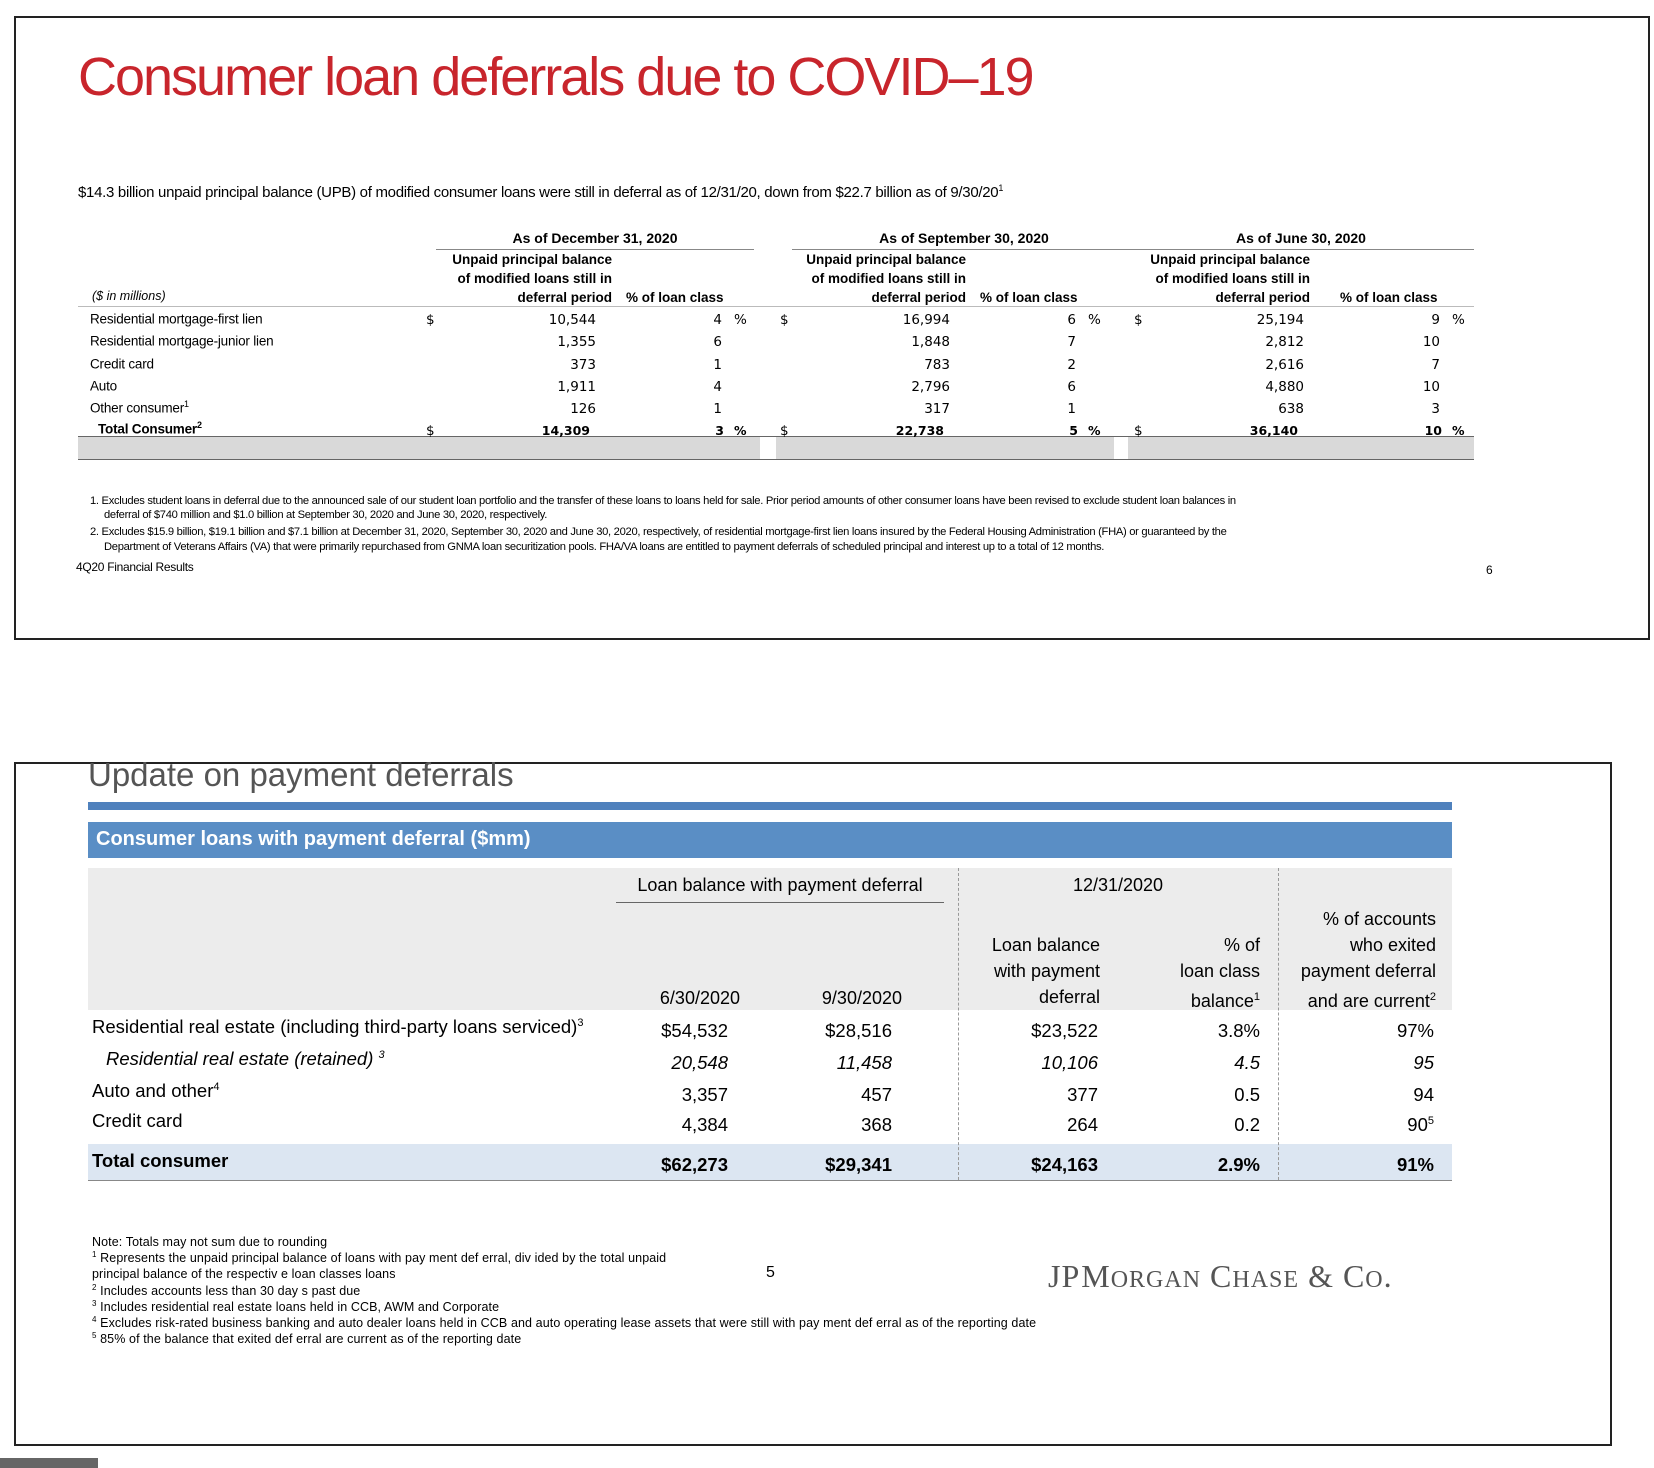 This screenshot has height=1468, width=1654. What do you see at coordinates (1433, 430) in the screenshot?
I see `total-jun-pct: 10` at bounding box center [1433, 430].